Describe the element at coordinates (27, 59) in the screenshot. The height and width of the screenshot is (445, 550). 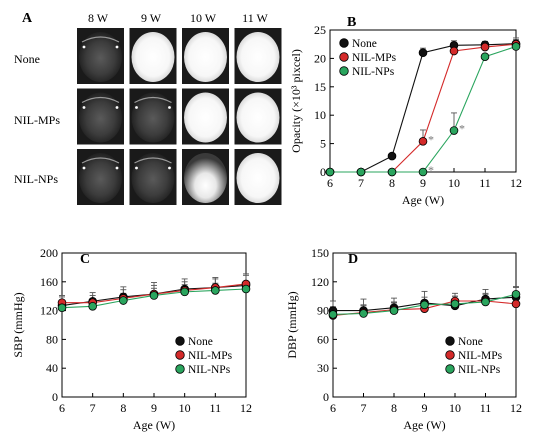
I see `row-label: None` at that location.